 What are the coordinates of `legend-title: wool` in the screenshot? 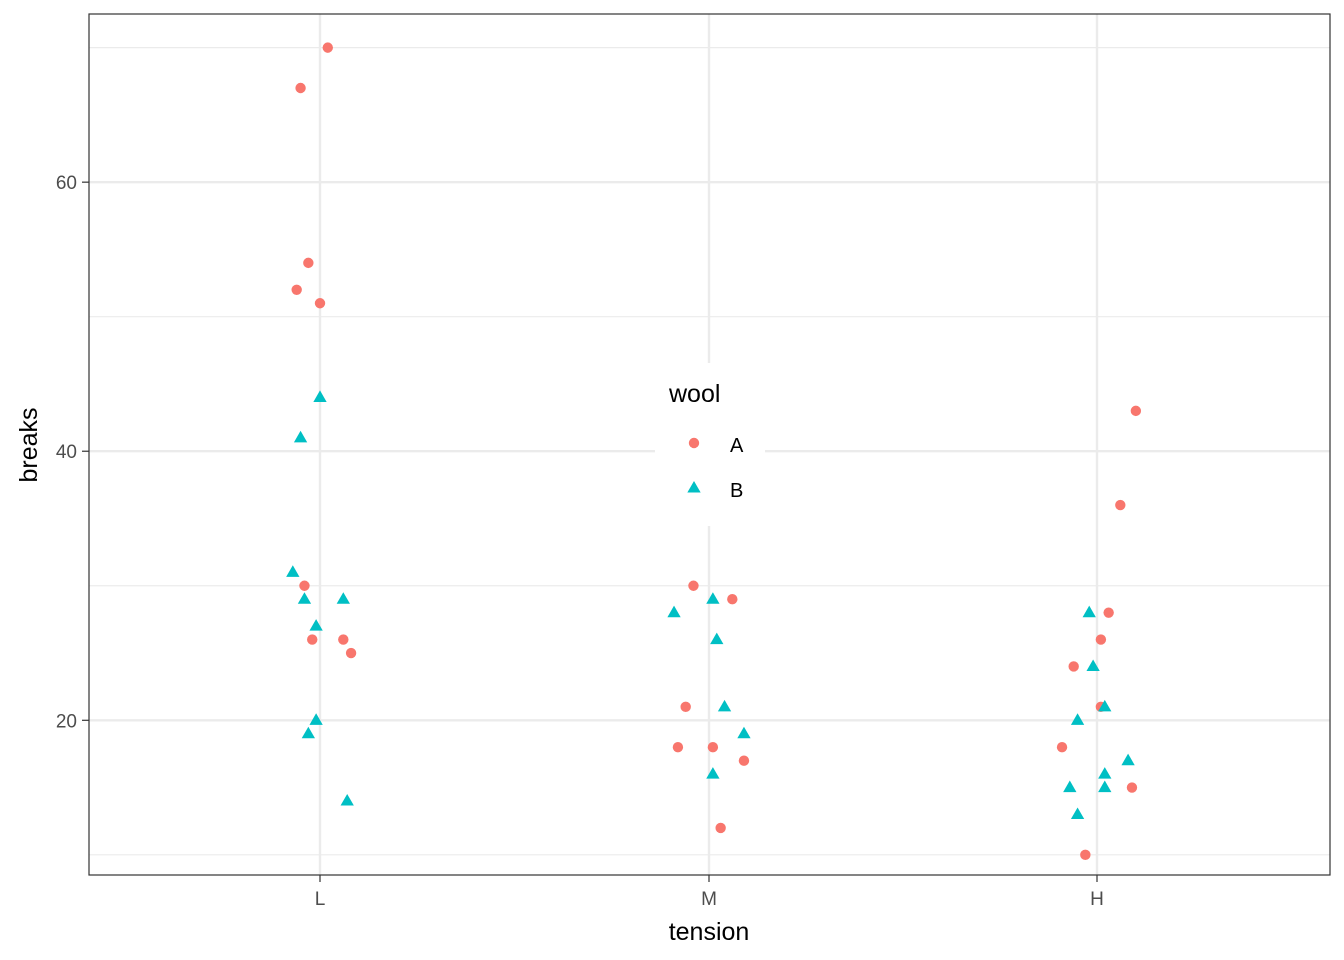 It's located at (694, 394).